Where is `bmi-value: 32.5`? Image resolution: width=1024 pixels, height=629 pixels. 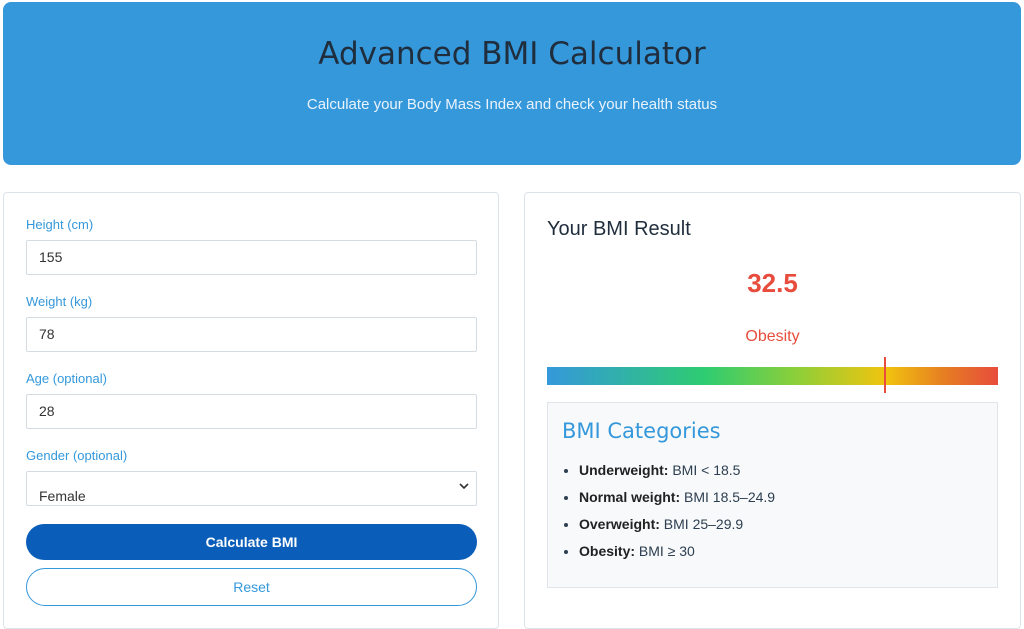
bmi-value: 32.5 is located at coordinates (772, 283).